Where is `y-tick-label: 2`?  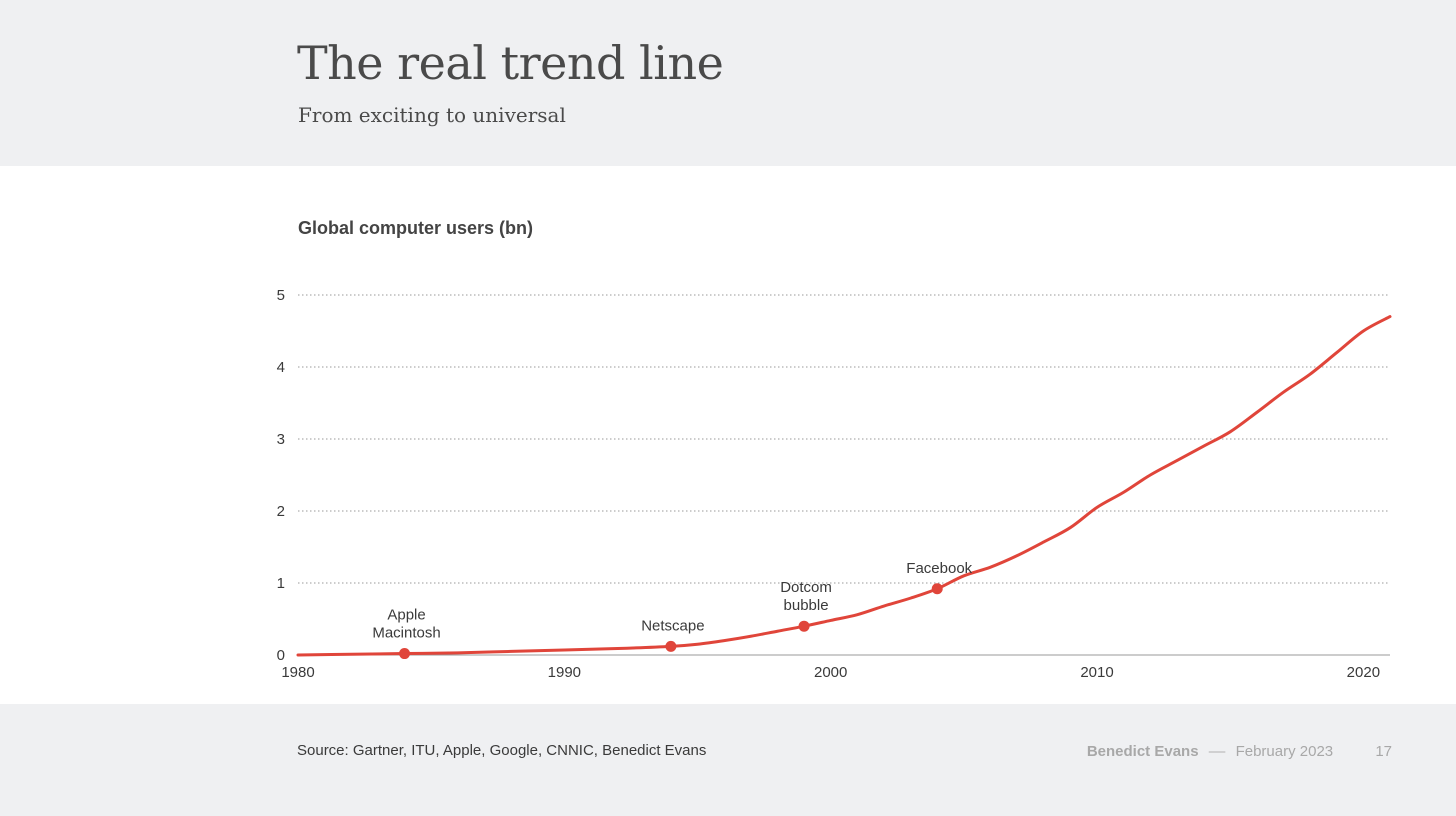 y-tick-label: 2 is located at coordinates (281, 511).